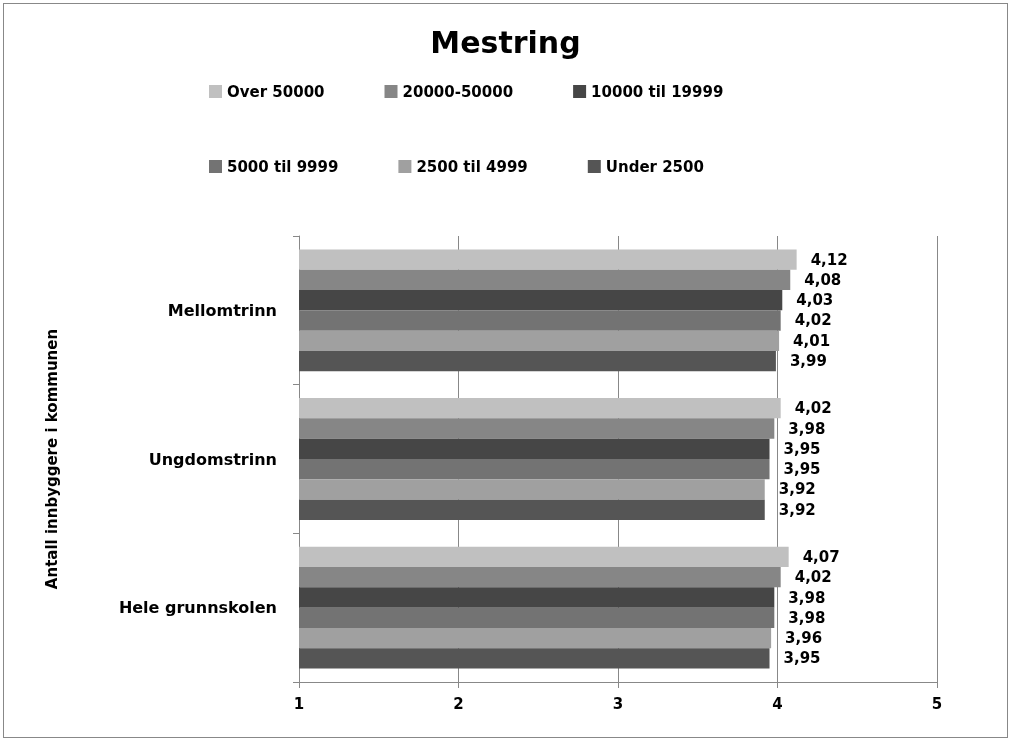  What do you see at coordinates (212, 459) in the screenshot?
I see `y-tick-label: Ungdomstrinn` at bounding box center [212, 459].